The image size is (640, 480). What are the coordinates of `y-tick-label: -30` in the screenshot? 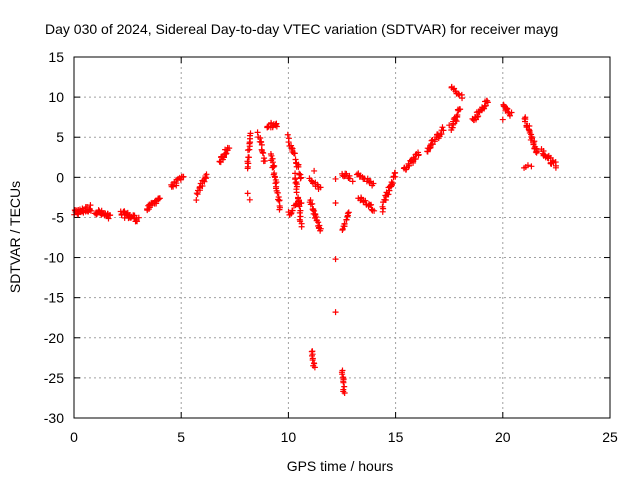 It's located at (54, 418).